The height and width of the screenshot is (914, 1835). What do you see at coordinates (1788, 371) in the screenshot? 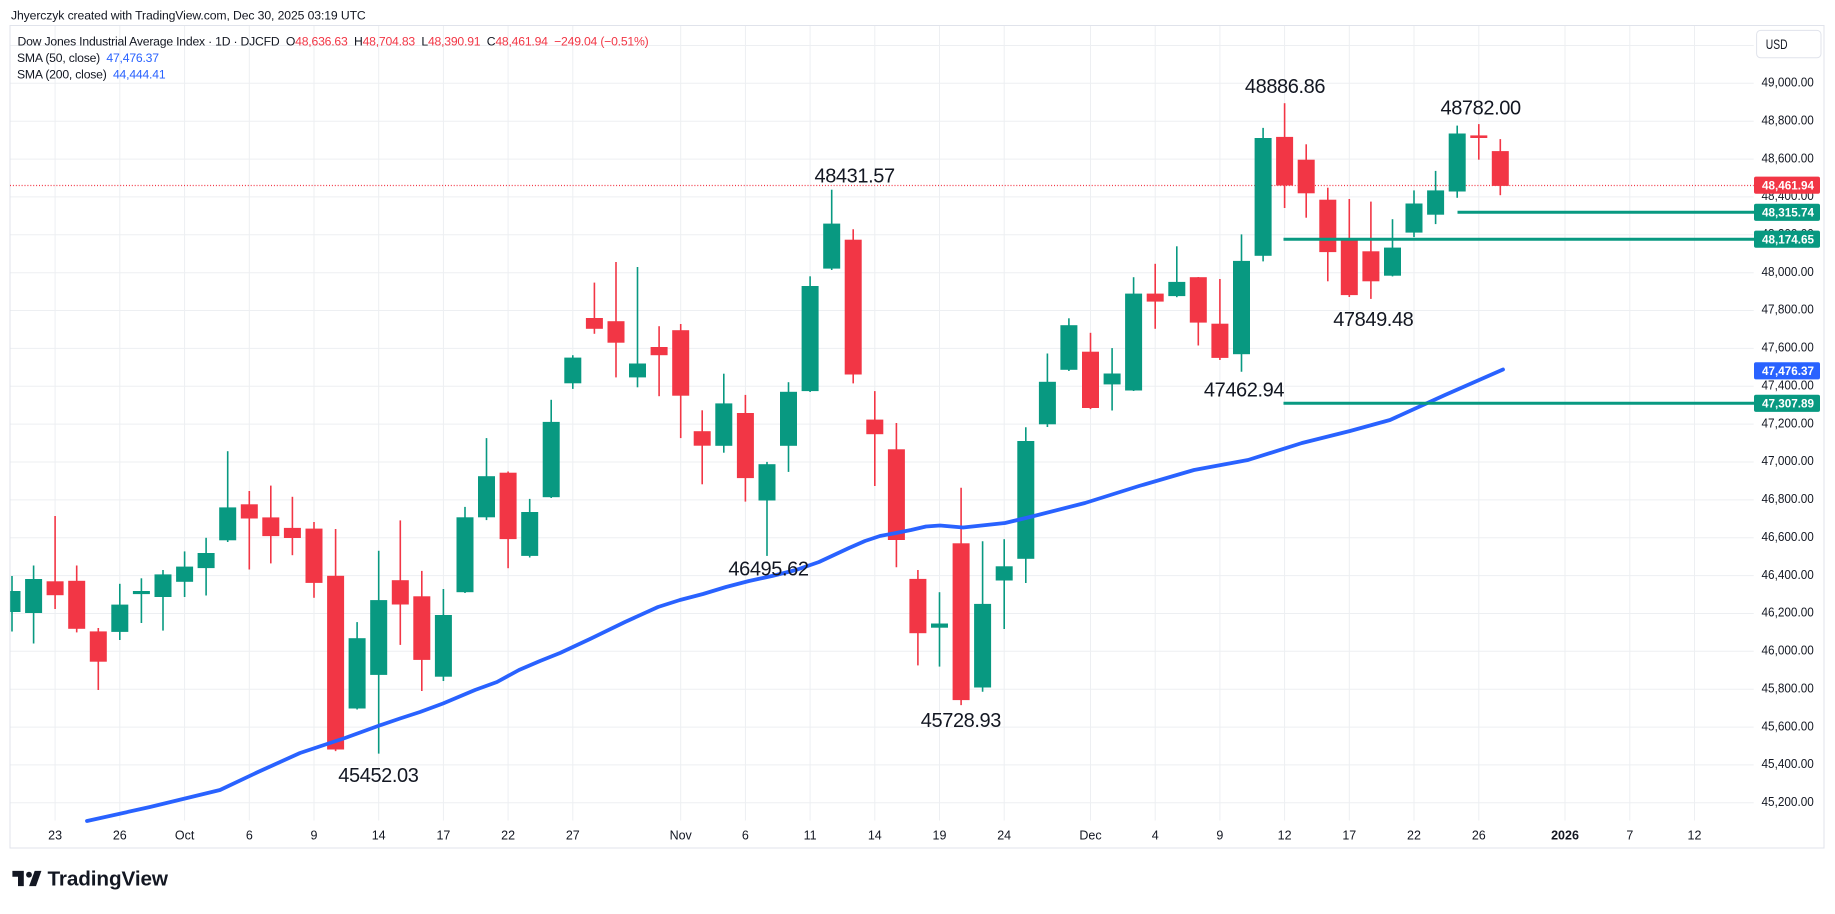
I see `svg-text: 47,476.37` at bounding box center [1788, 371].